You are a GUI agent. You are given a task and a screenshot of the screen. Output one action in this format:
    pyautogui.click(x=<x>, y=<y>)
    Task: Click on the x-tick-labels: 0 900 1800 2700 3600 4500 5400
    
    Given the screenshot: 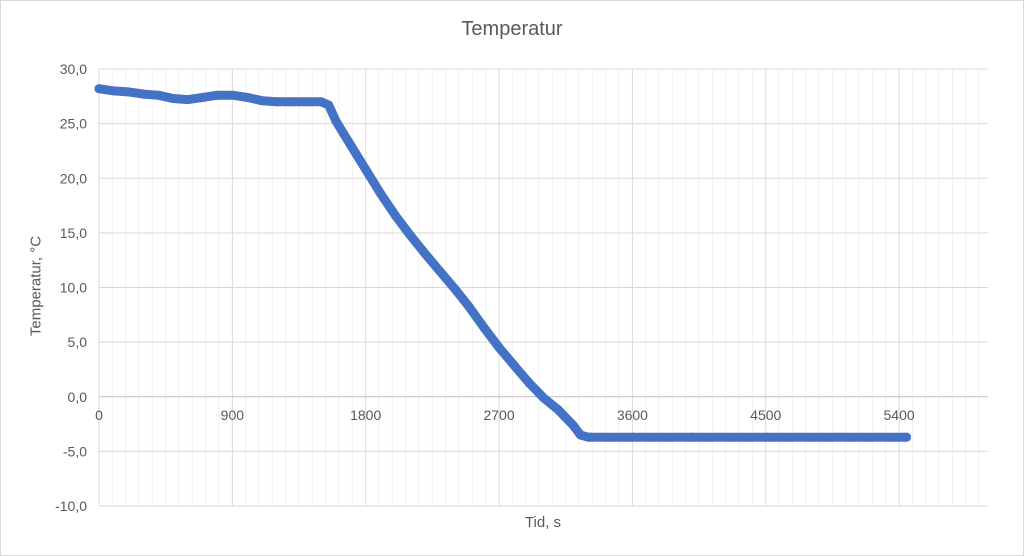 What is the action you would take?
    pyautogui.click(x=505, y=415)
    